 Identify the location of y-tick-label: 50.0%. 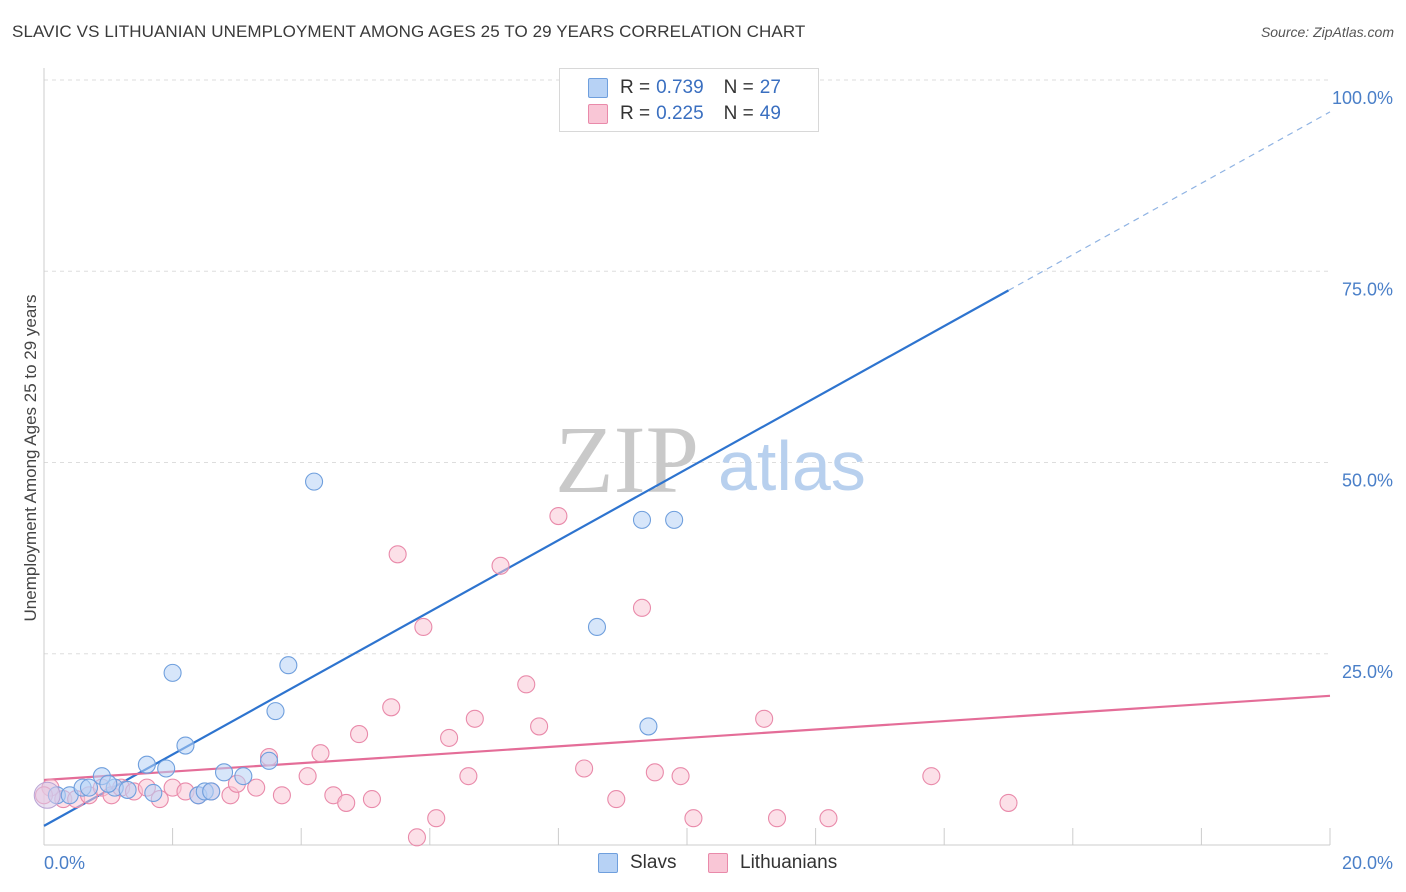
(1367, 481).